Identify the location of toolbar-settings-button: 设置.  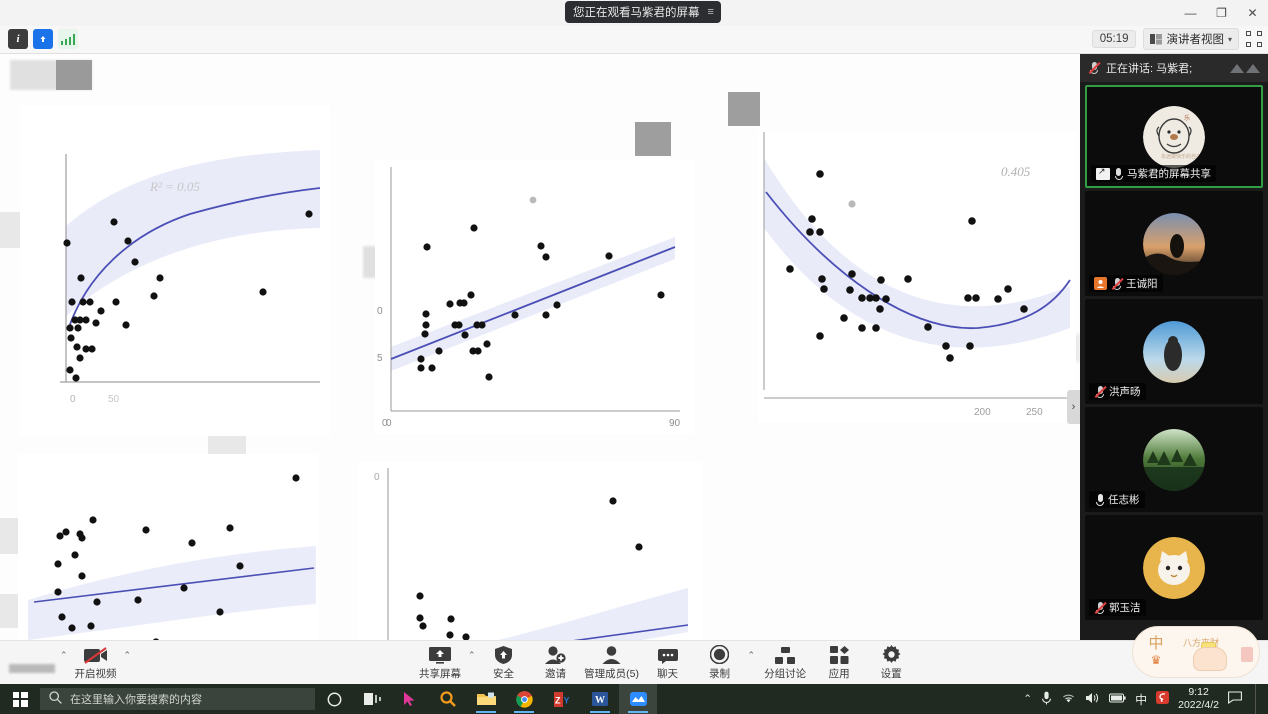
(891, 661).